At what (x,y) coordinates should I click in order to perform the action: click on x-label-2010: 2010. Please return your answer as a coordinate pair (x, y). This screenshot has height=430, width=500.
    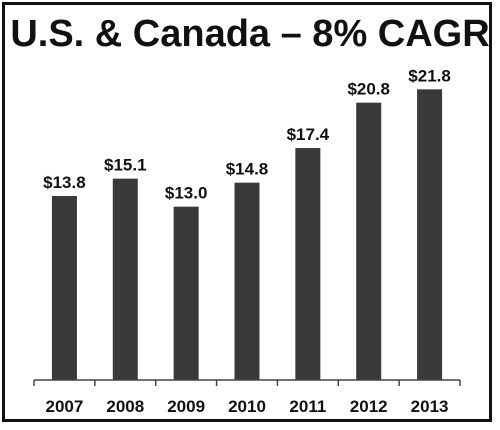
    Looking at the image, I should click on (247, 406).